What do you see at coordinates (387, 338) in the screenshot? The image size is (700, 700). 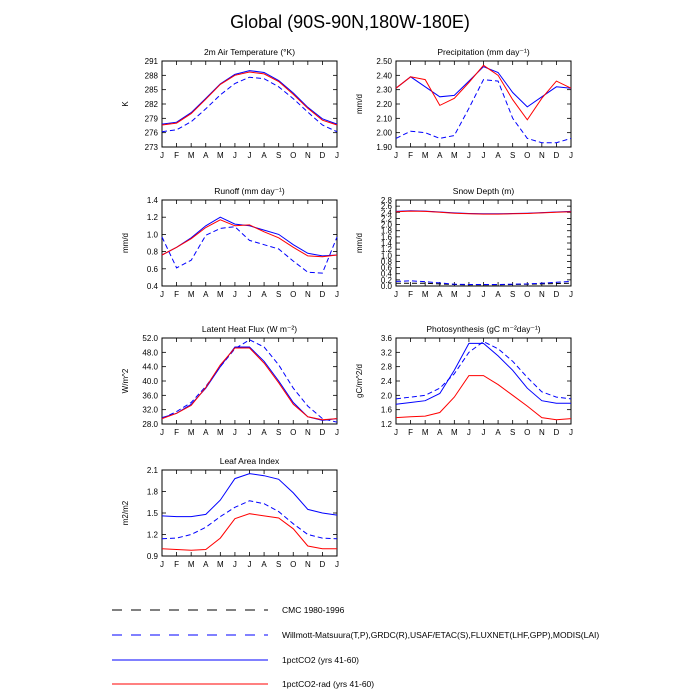 I see `y-tick-label: 3.6` at bounding box center [387, 338].